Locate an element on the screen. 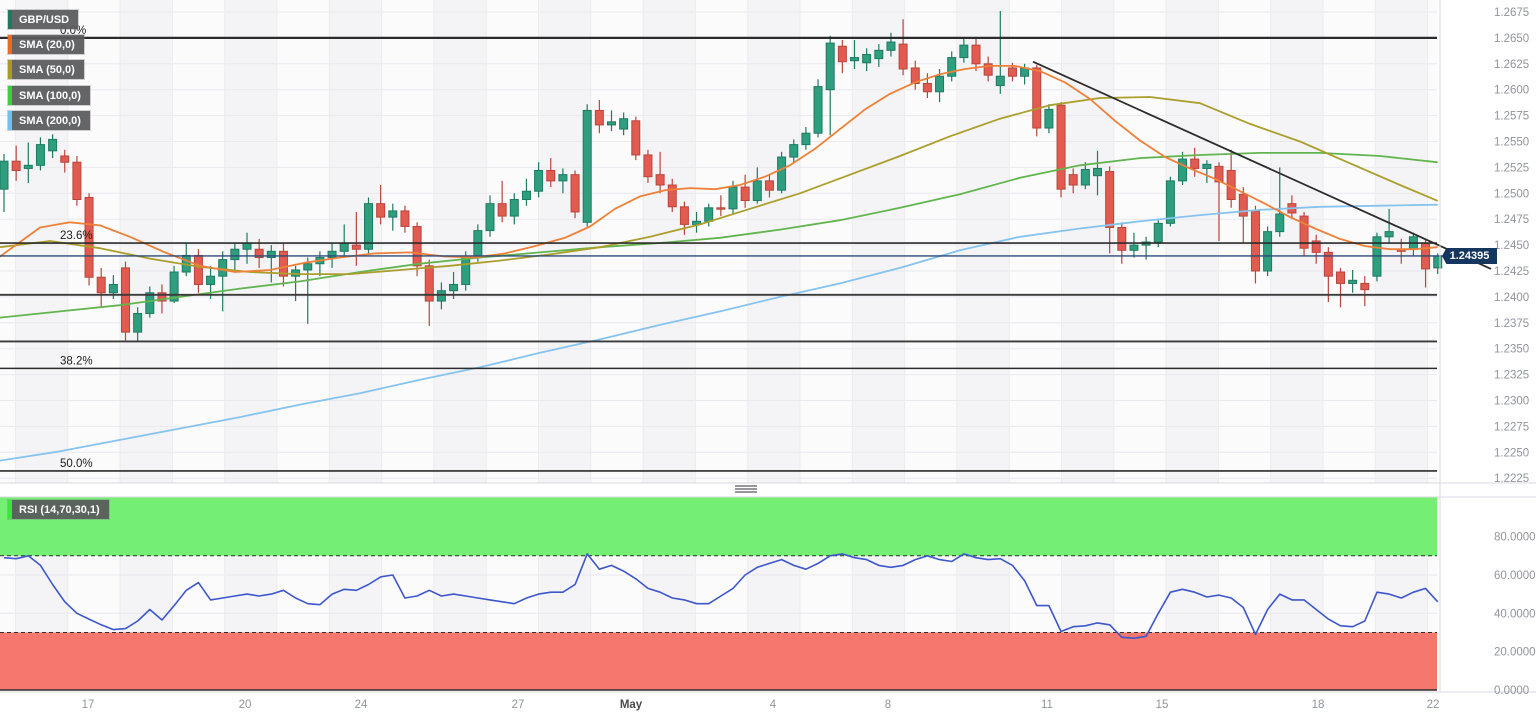 Image resolution: width=1536 pixels, height=715 pixels. legend-item-sma100: SMA (100,0) is located at coordinates (49, 95).